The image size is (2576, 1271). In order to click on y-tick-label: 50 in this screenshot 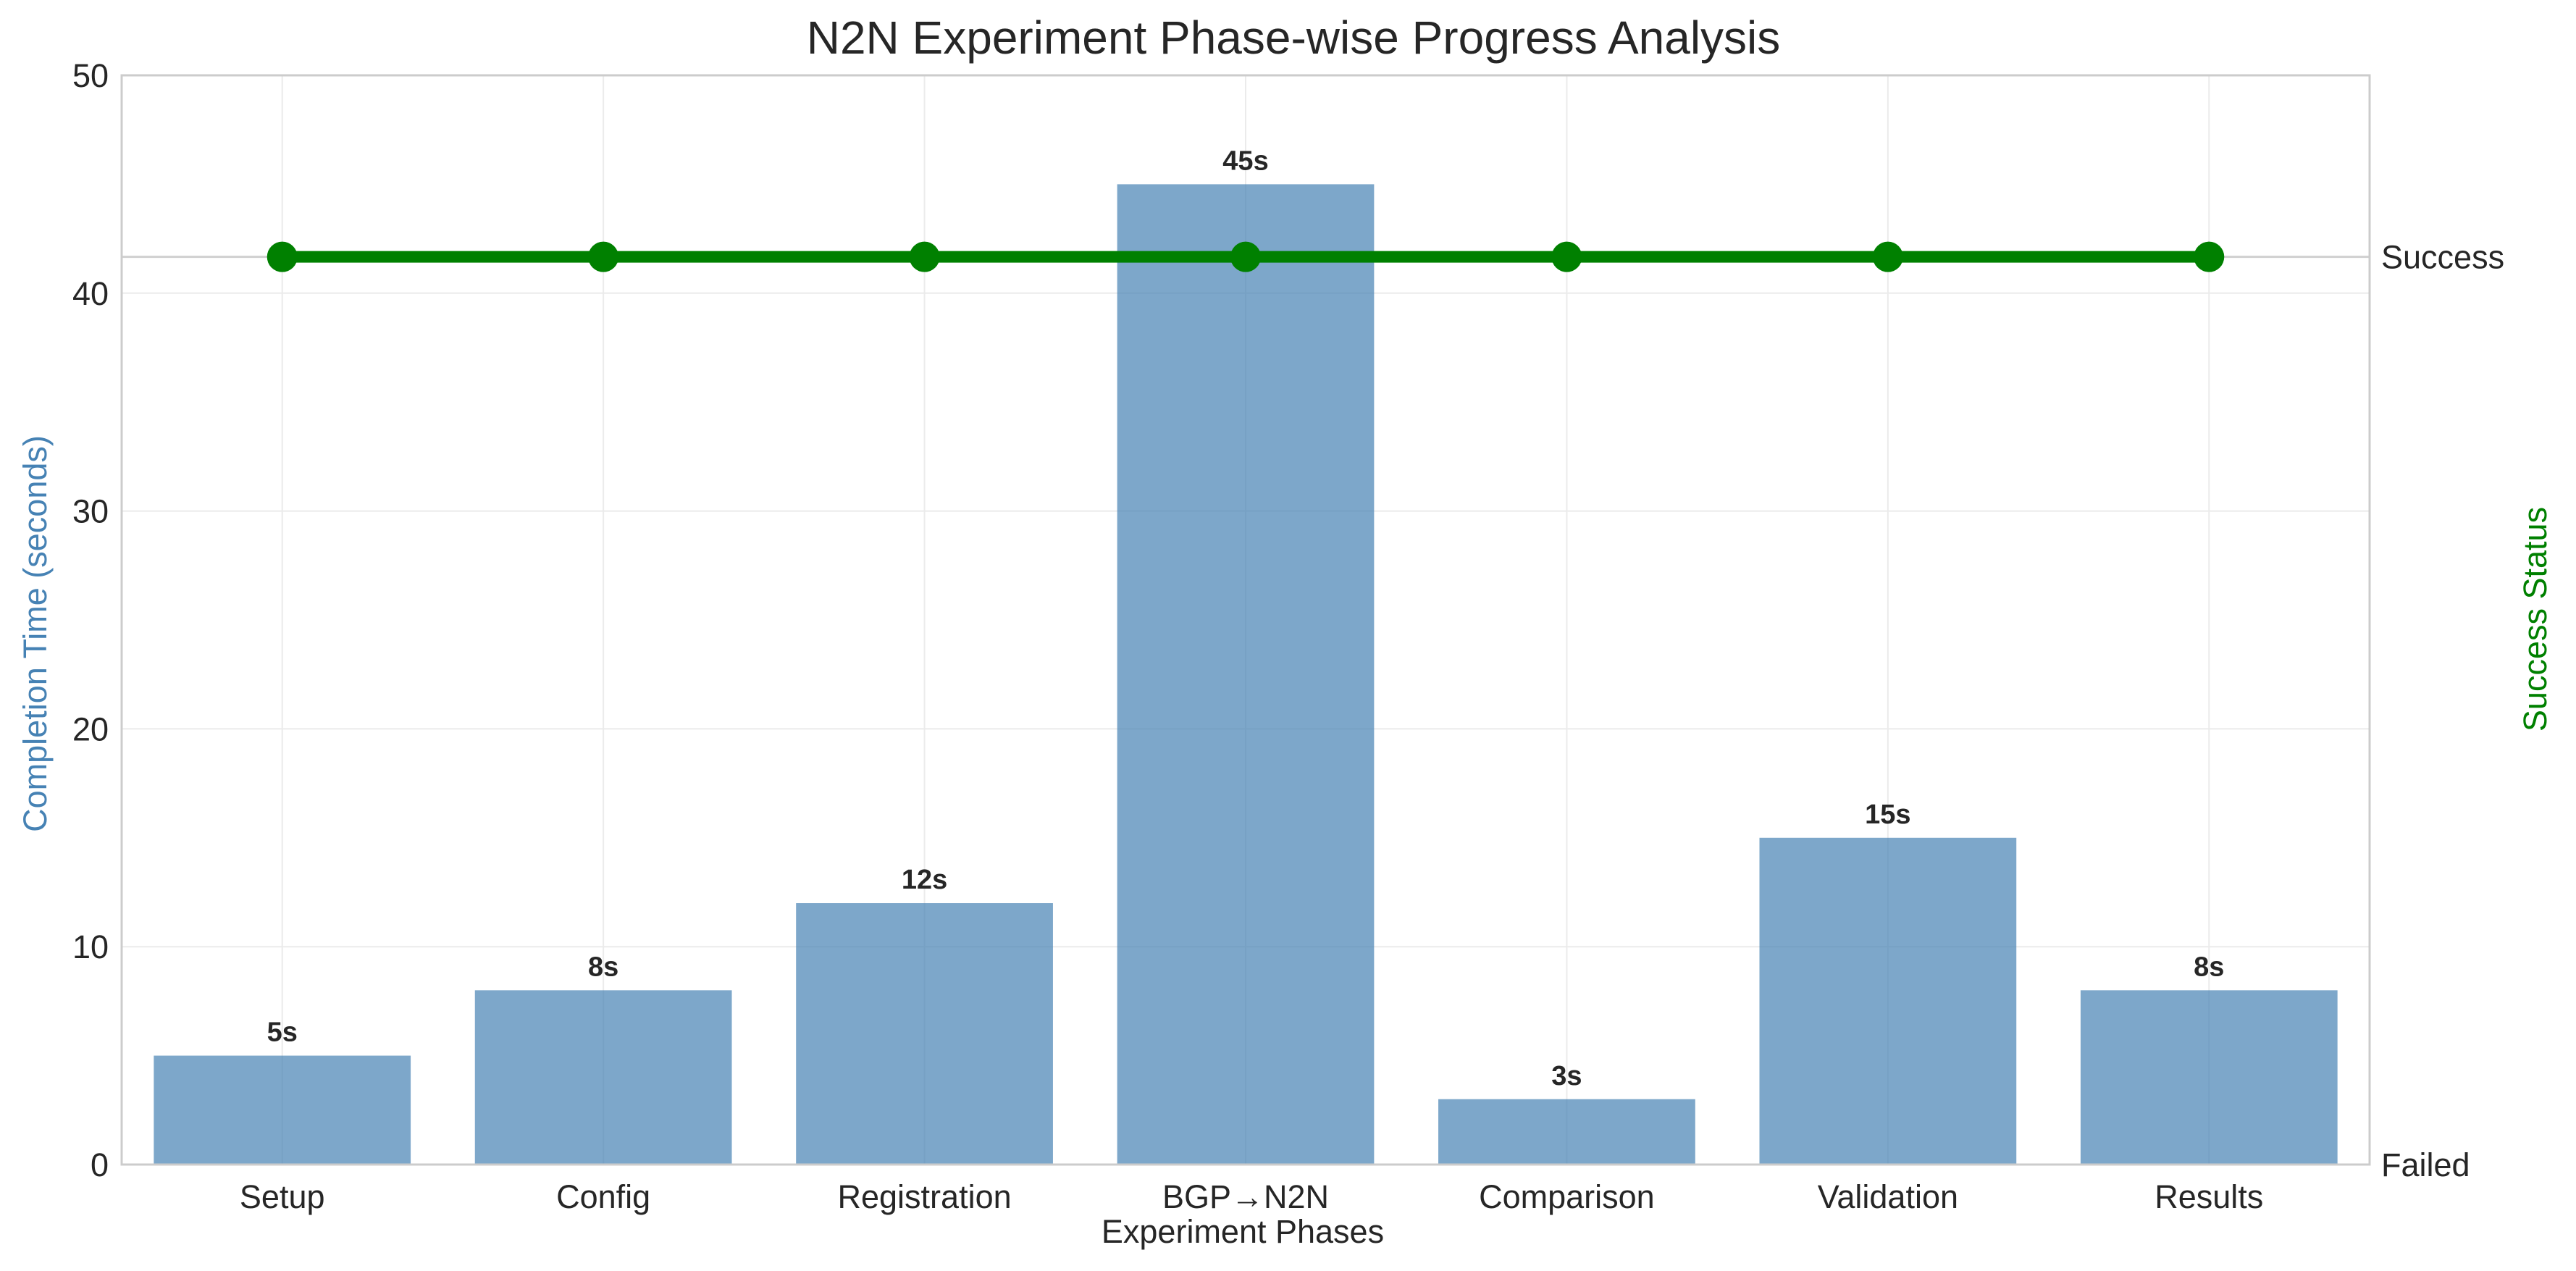, I will do `click(90, 75)`.